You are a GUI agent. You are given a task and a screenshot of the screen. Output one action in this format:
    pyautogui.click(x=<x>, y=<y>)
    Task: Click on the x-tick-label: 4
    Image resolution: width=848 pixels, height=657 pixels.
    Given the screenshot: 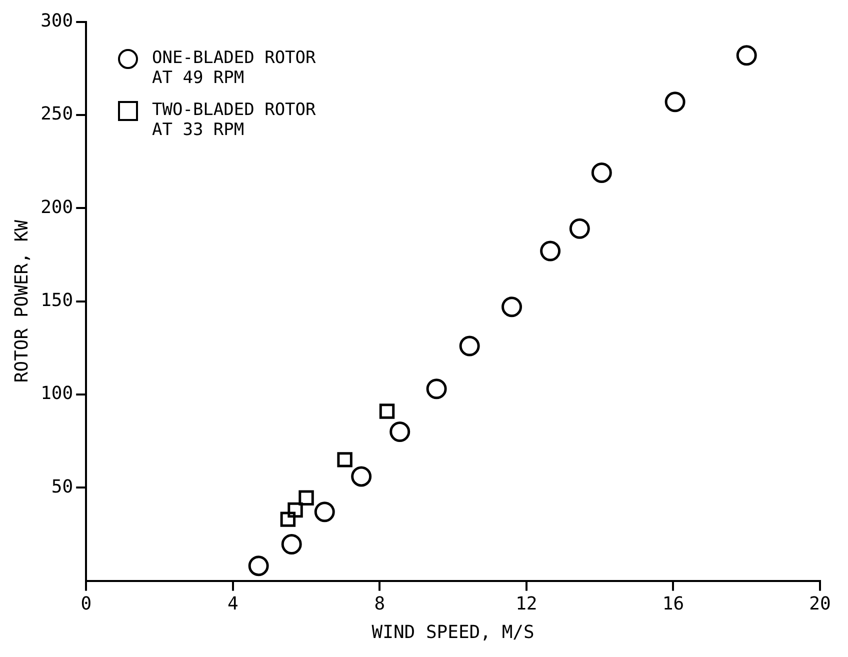 What is the action you would take?
    pyautogui.click(x=232, y=603)
    